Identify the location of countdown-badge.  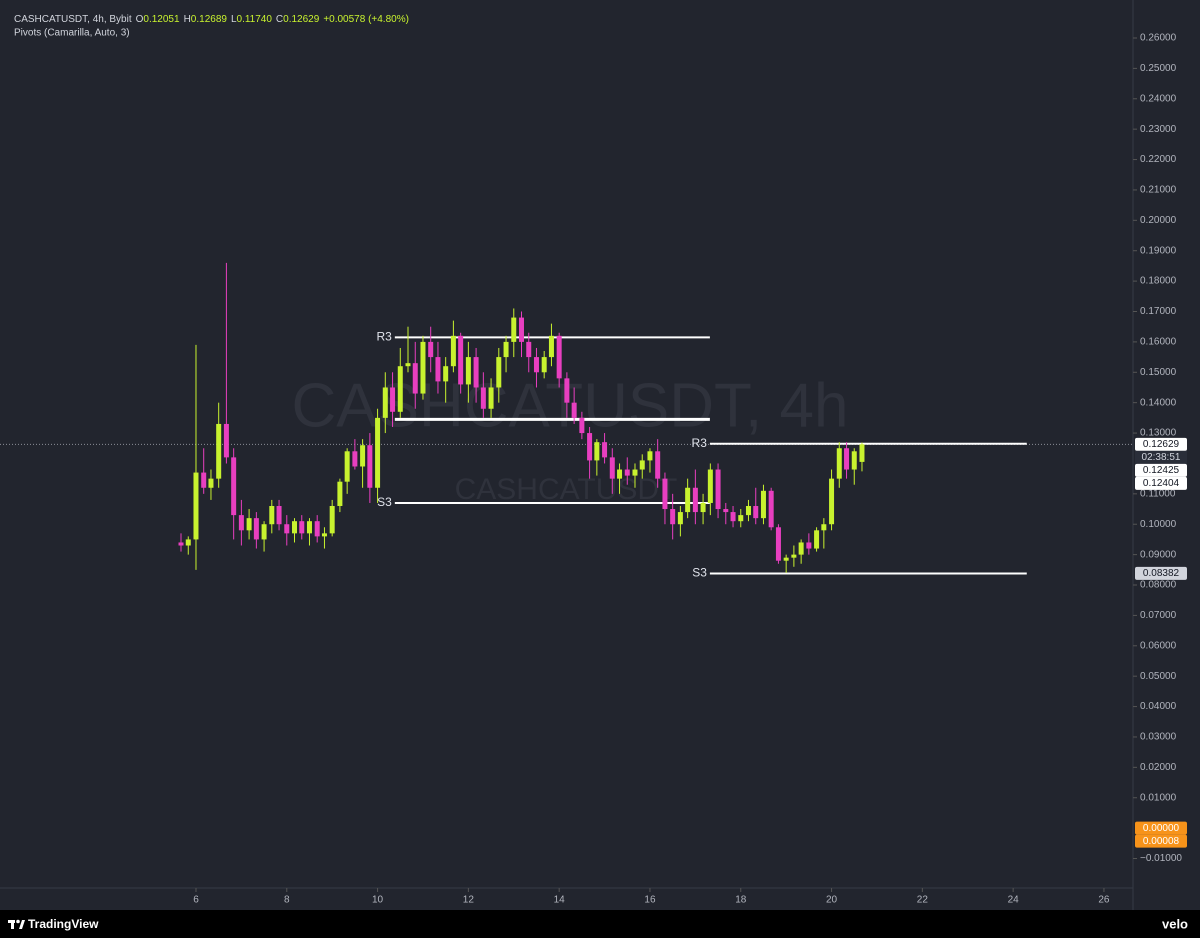
(1161, 457).